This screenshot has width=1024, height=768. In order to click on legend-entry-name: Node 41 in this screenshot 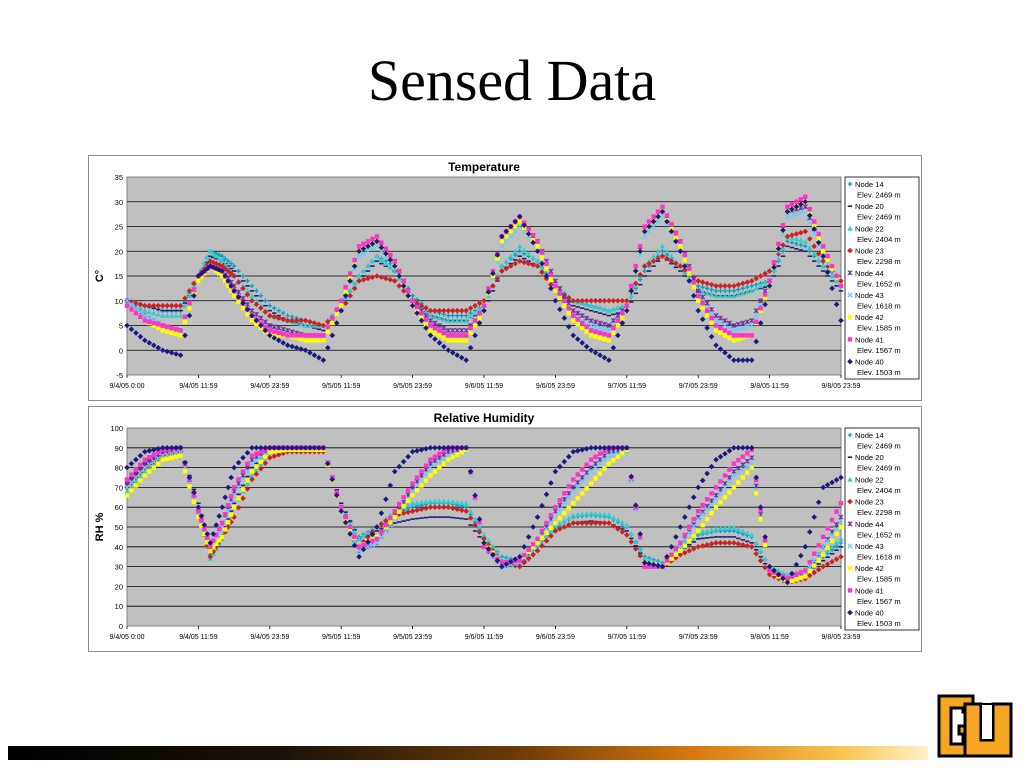, I will do `click(869, 590)`.